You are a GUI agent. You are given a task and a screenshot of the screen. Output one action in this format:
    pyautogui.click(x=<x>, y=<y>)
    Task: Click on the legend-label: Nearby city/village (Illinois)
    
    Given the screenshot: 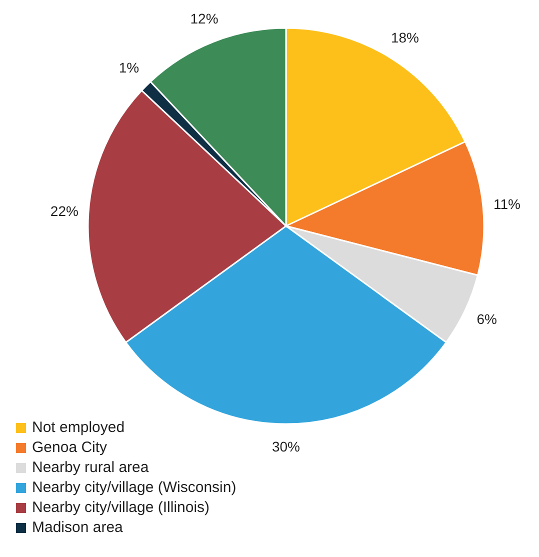 What is the action you would take?
    pyautogui.click(x=121, y=507)
    